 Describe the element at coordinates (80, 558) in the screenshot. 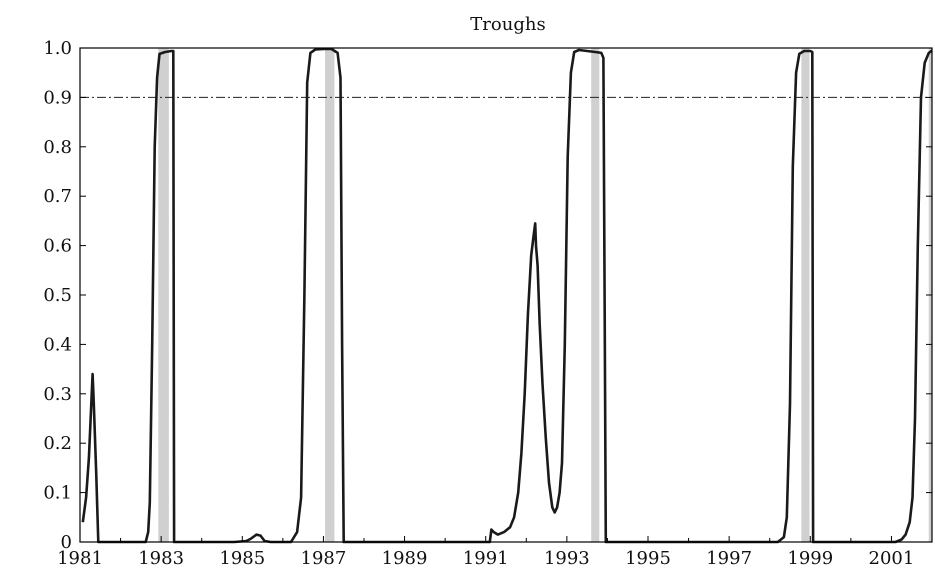

I see `x-tick-label: 1981` at that location.